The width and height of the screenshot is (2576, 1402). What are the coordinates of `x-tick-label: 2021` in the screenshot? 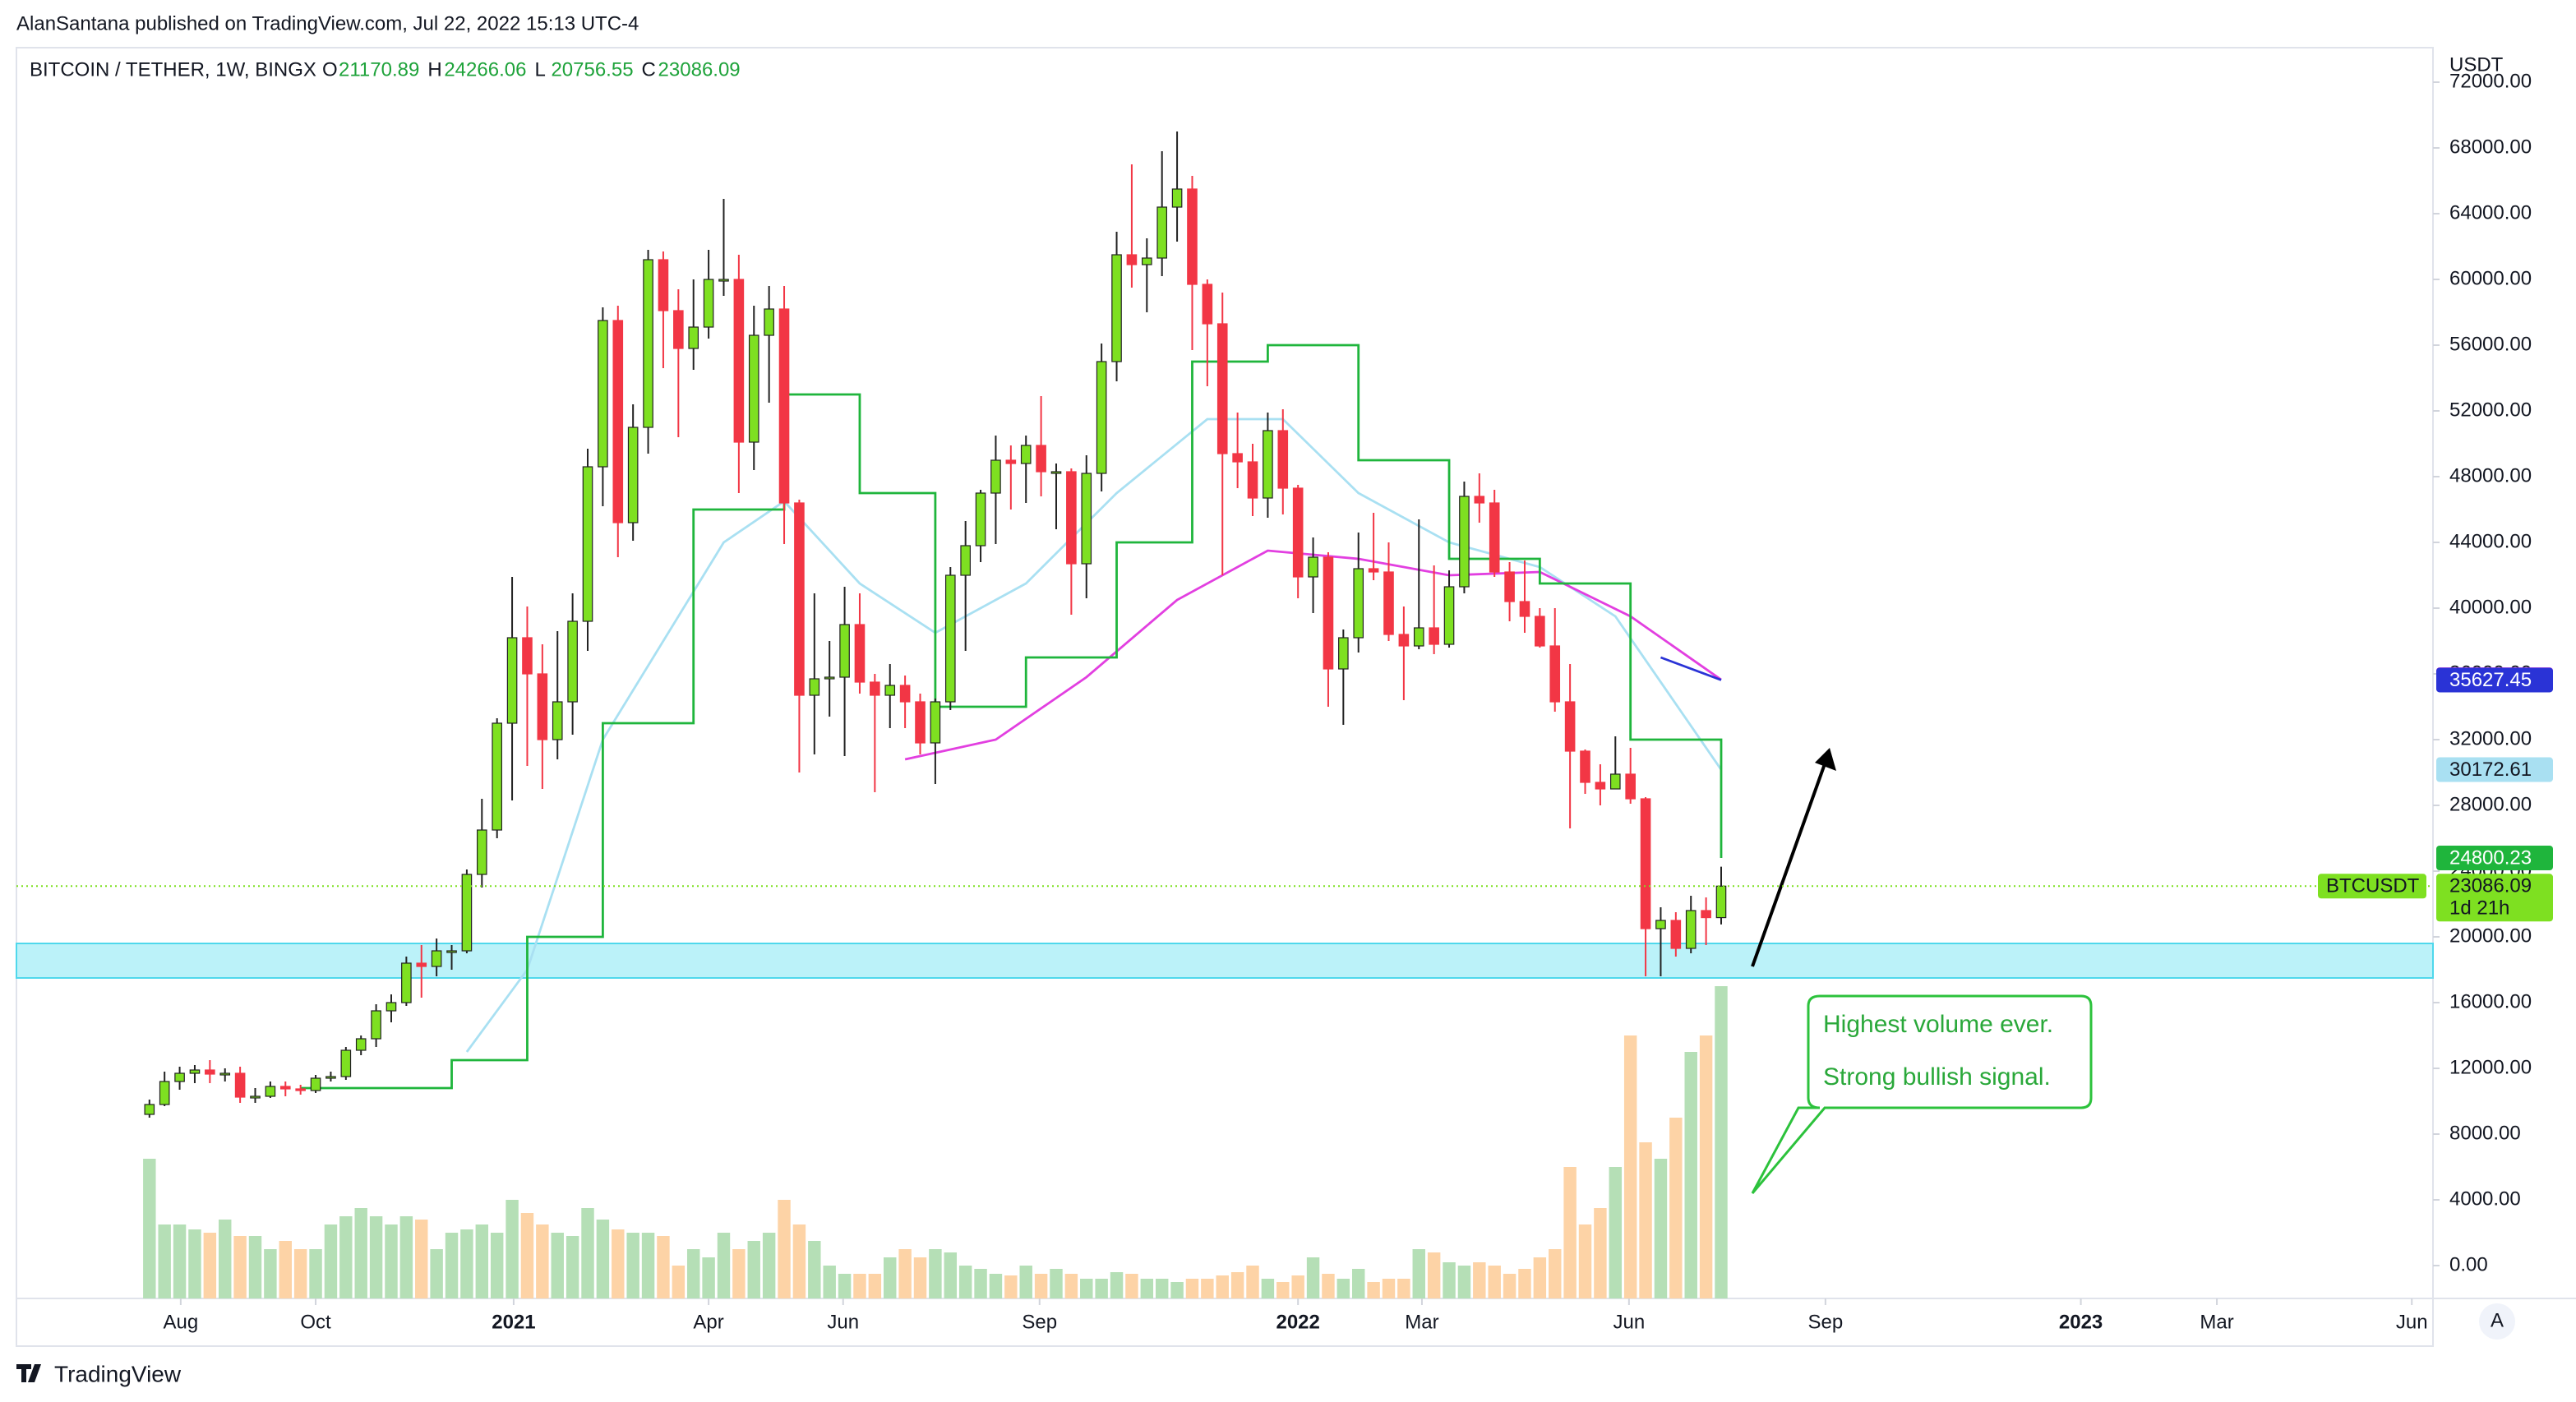 It's located at (514, 1322).